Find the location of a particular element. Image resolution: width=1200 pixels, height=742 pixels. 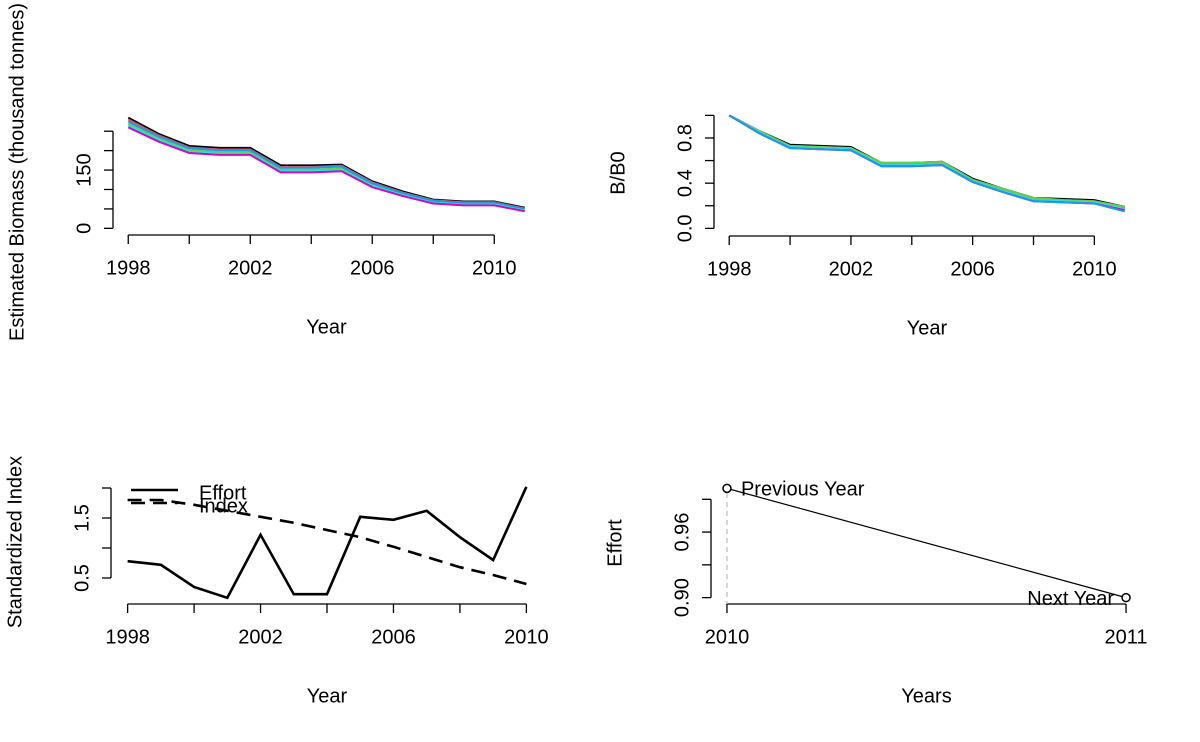

legend-label: Index is located at coordinates (223, 506).